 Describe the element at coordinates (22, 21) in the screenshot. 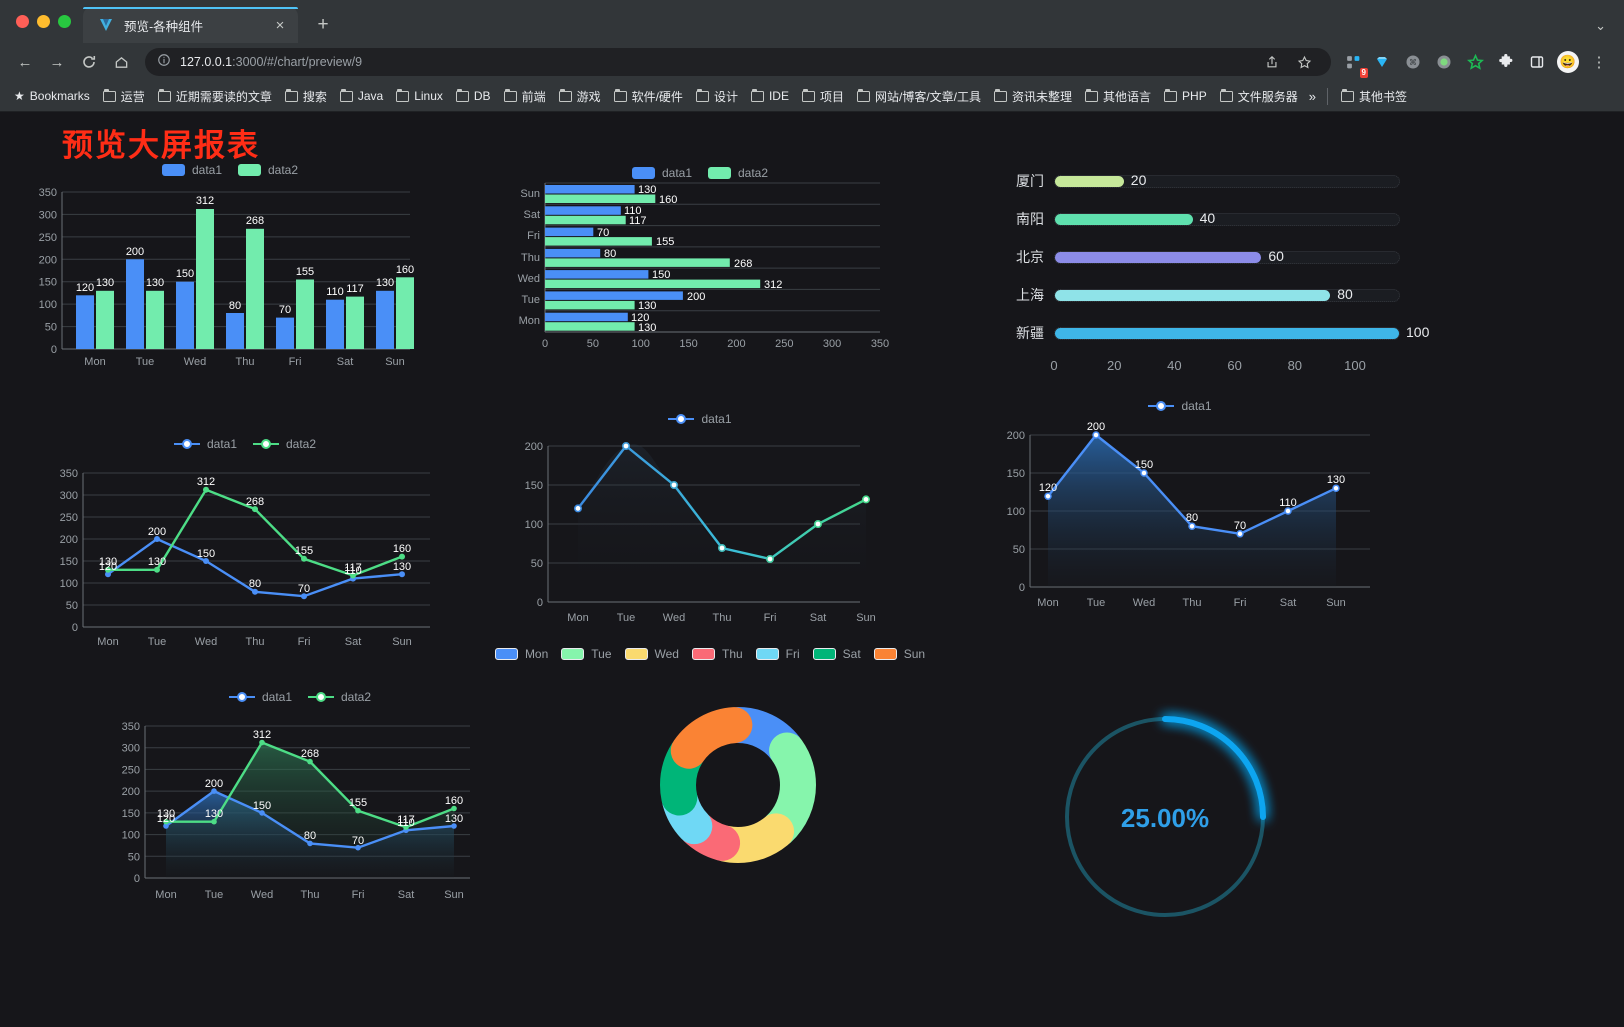

I see `close-window-button` at that location.